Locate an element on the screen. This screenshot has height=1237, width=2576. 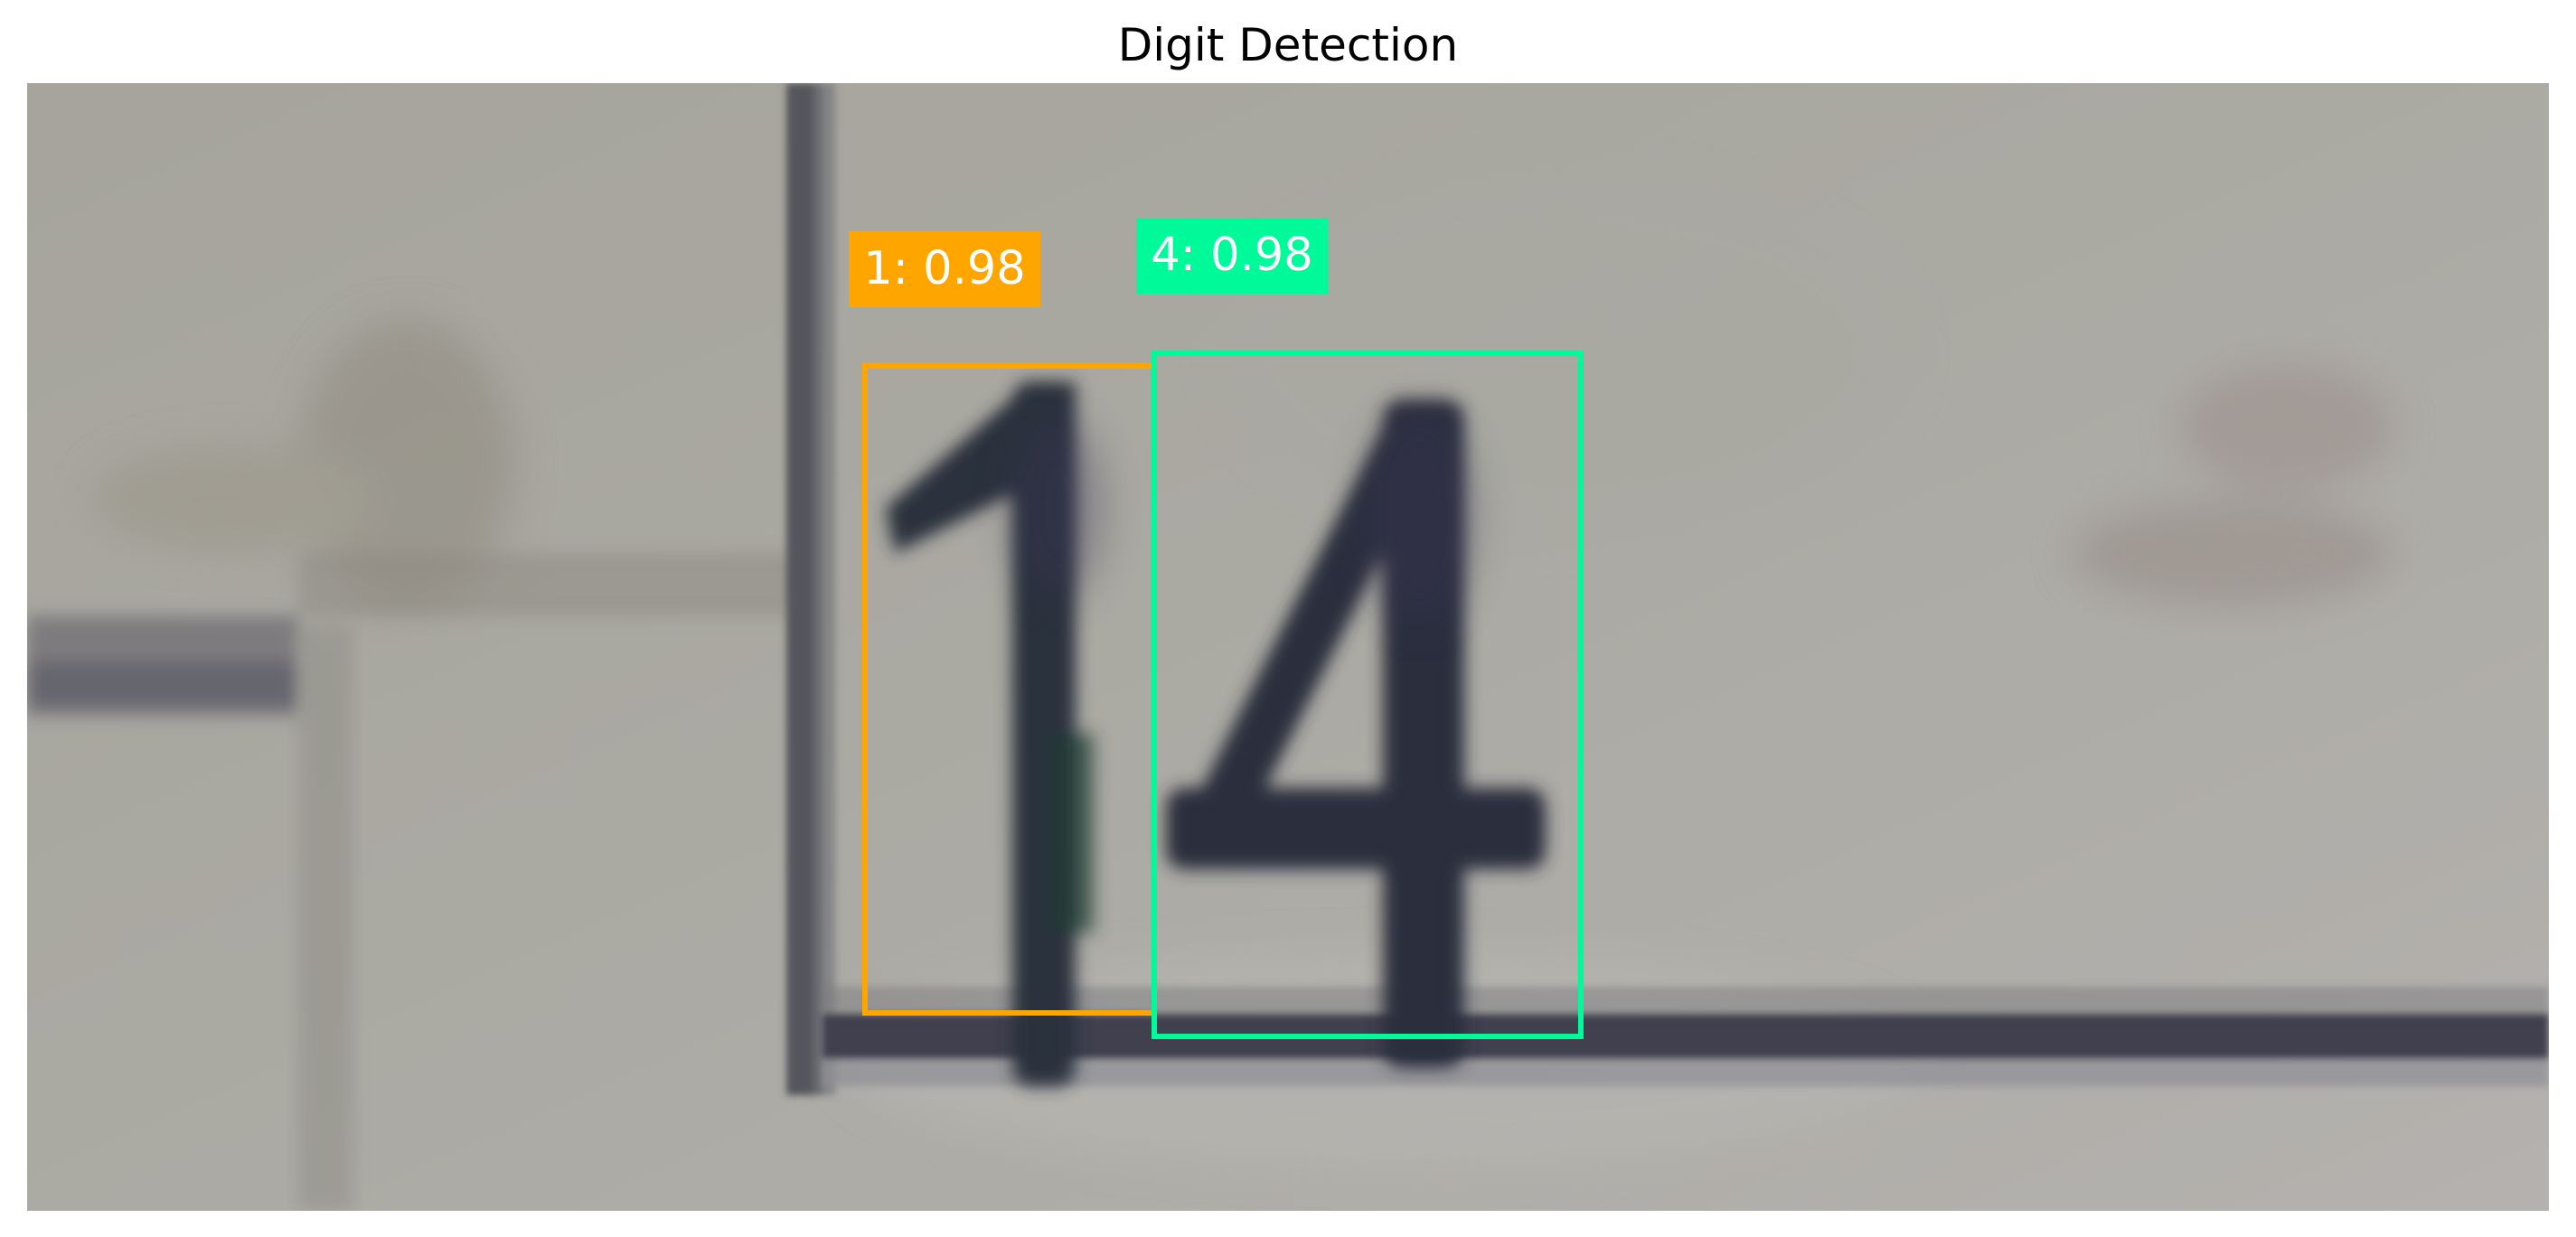
detection-label-4: 4: 0.98 is located at coordinates (1232, 256).